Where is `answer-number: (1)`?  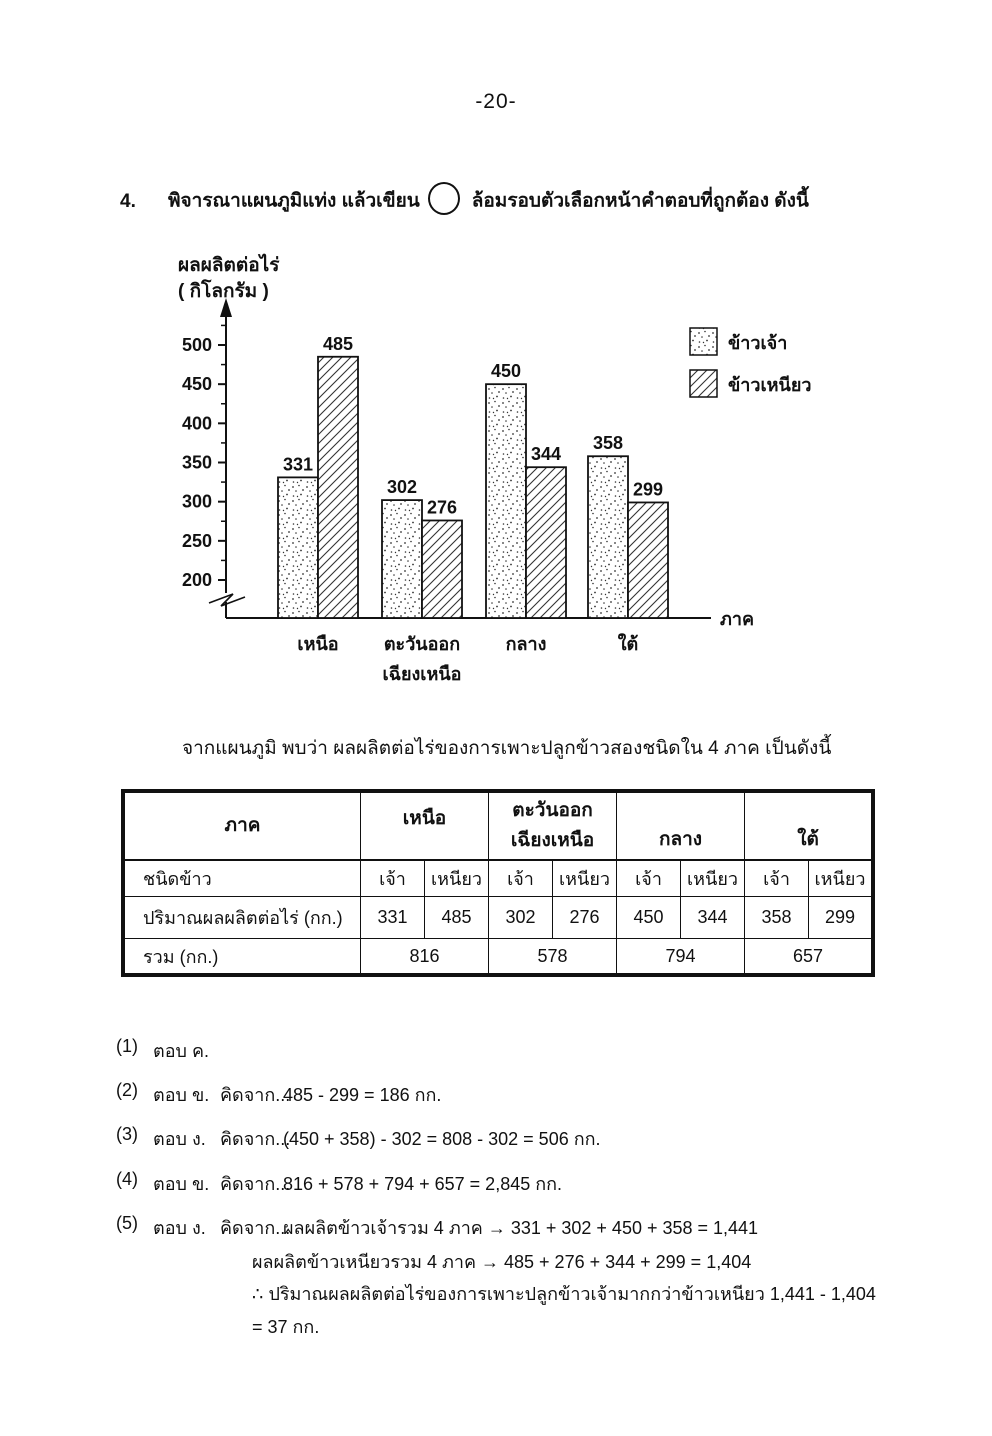
answer-number: (1) is located at coordinates (127, 1046).